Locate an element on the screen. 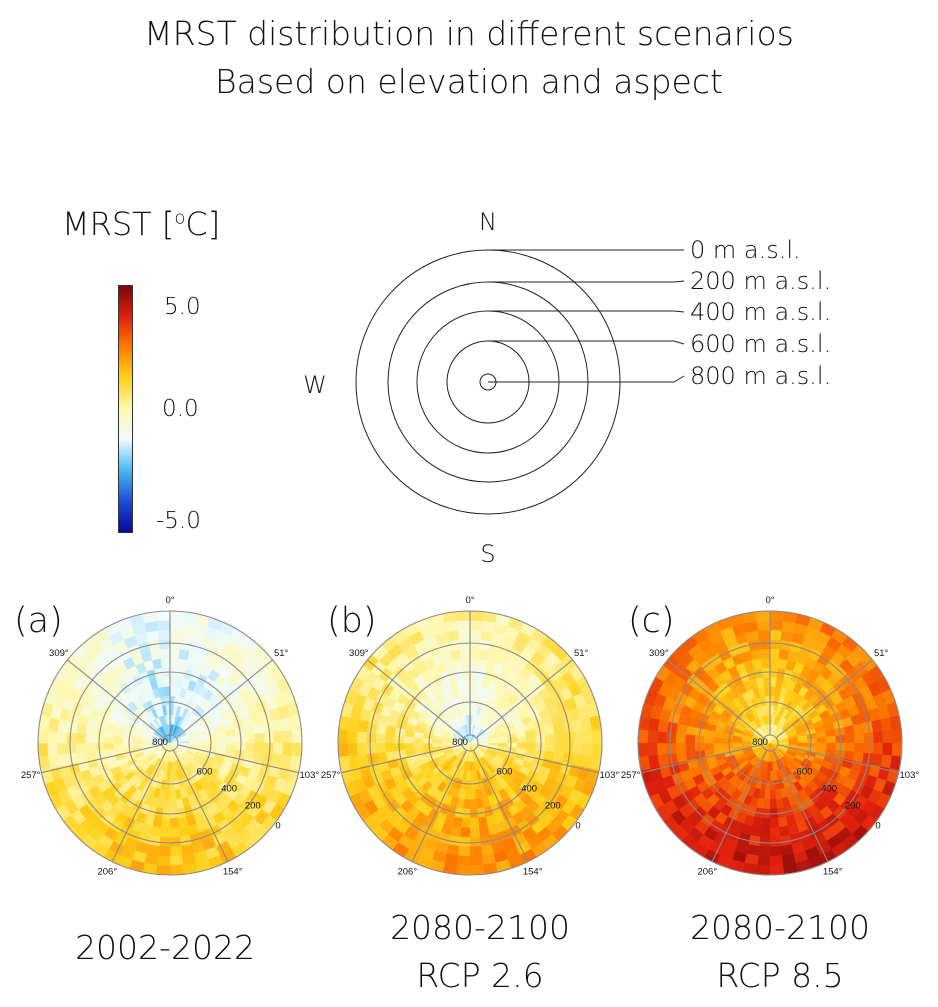  caption-panel-b: 2080-2100 RCP 2.6 is located at coordinates (480, 952).